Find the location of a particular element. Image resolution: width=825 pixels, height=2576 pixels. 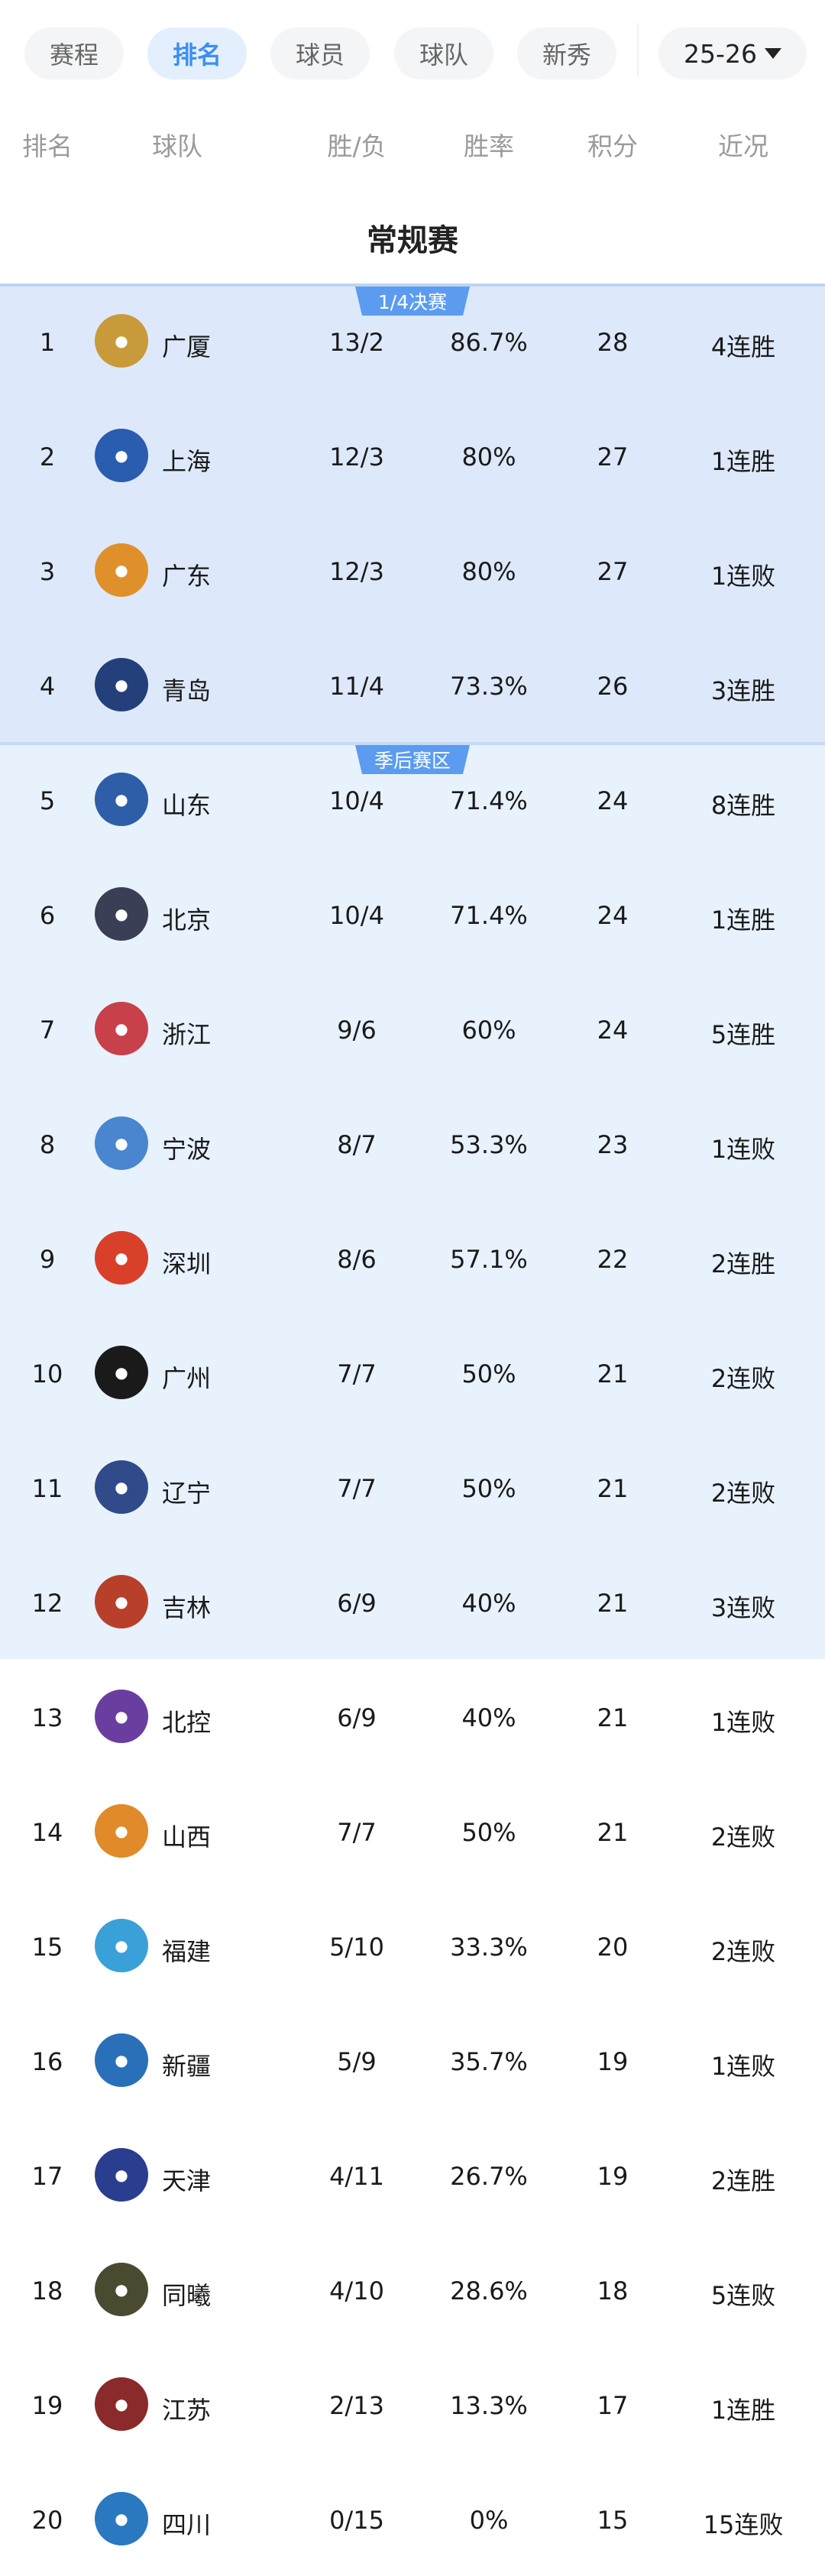

table-row: 19 2/13 13.3% 17 1连胜 ● 江苏 is located at coordinates (412, 2404).